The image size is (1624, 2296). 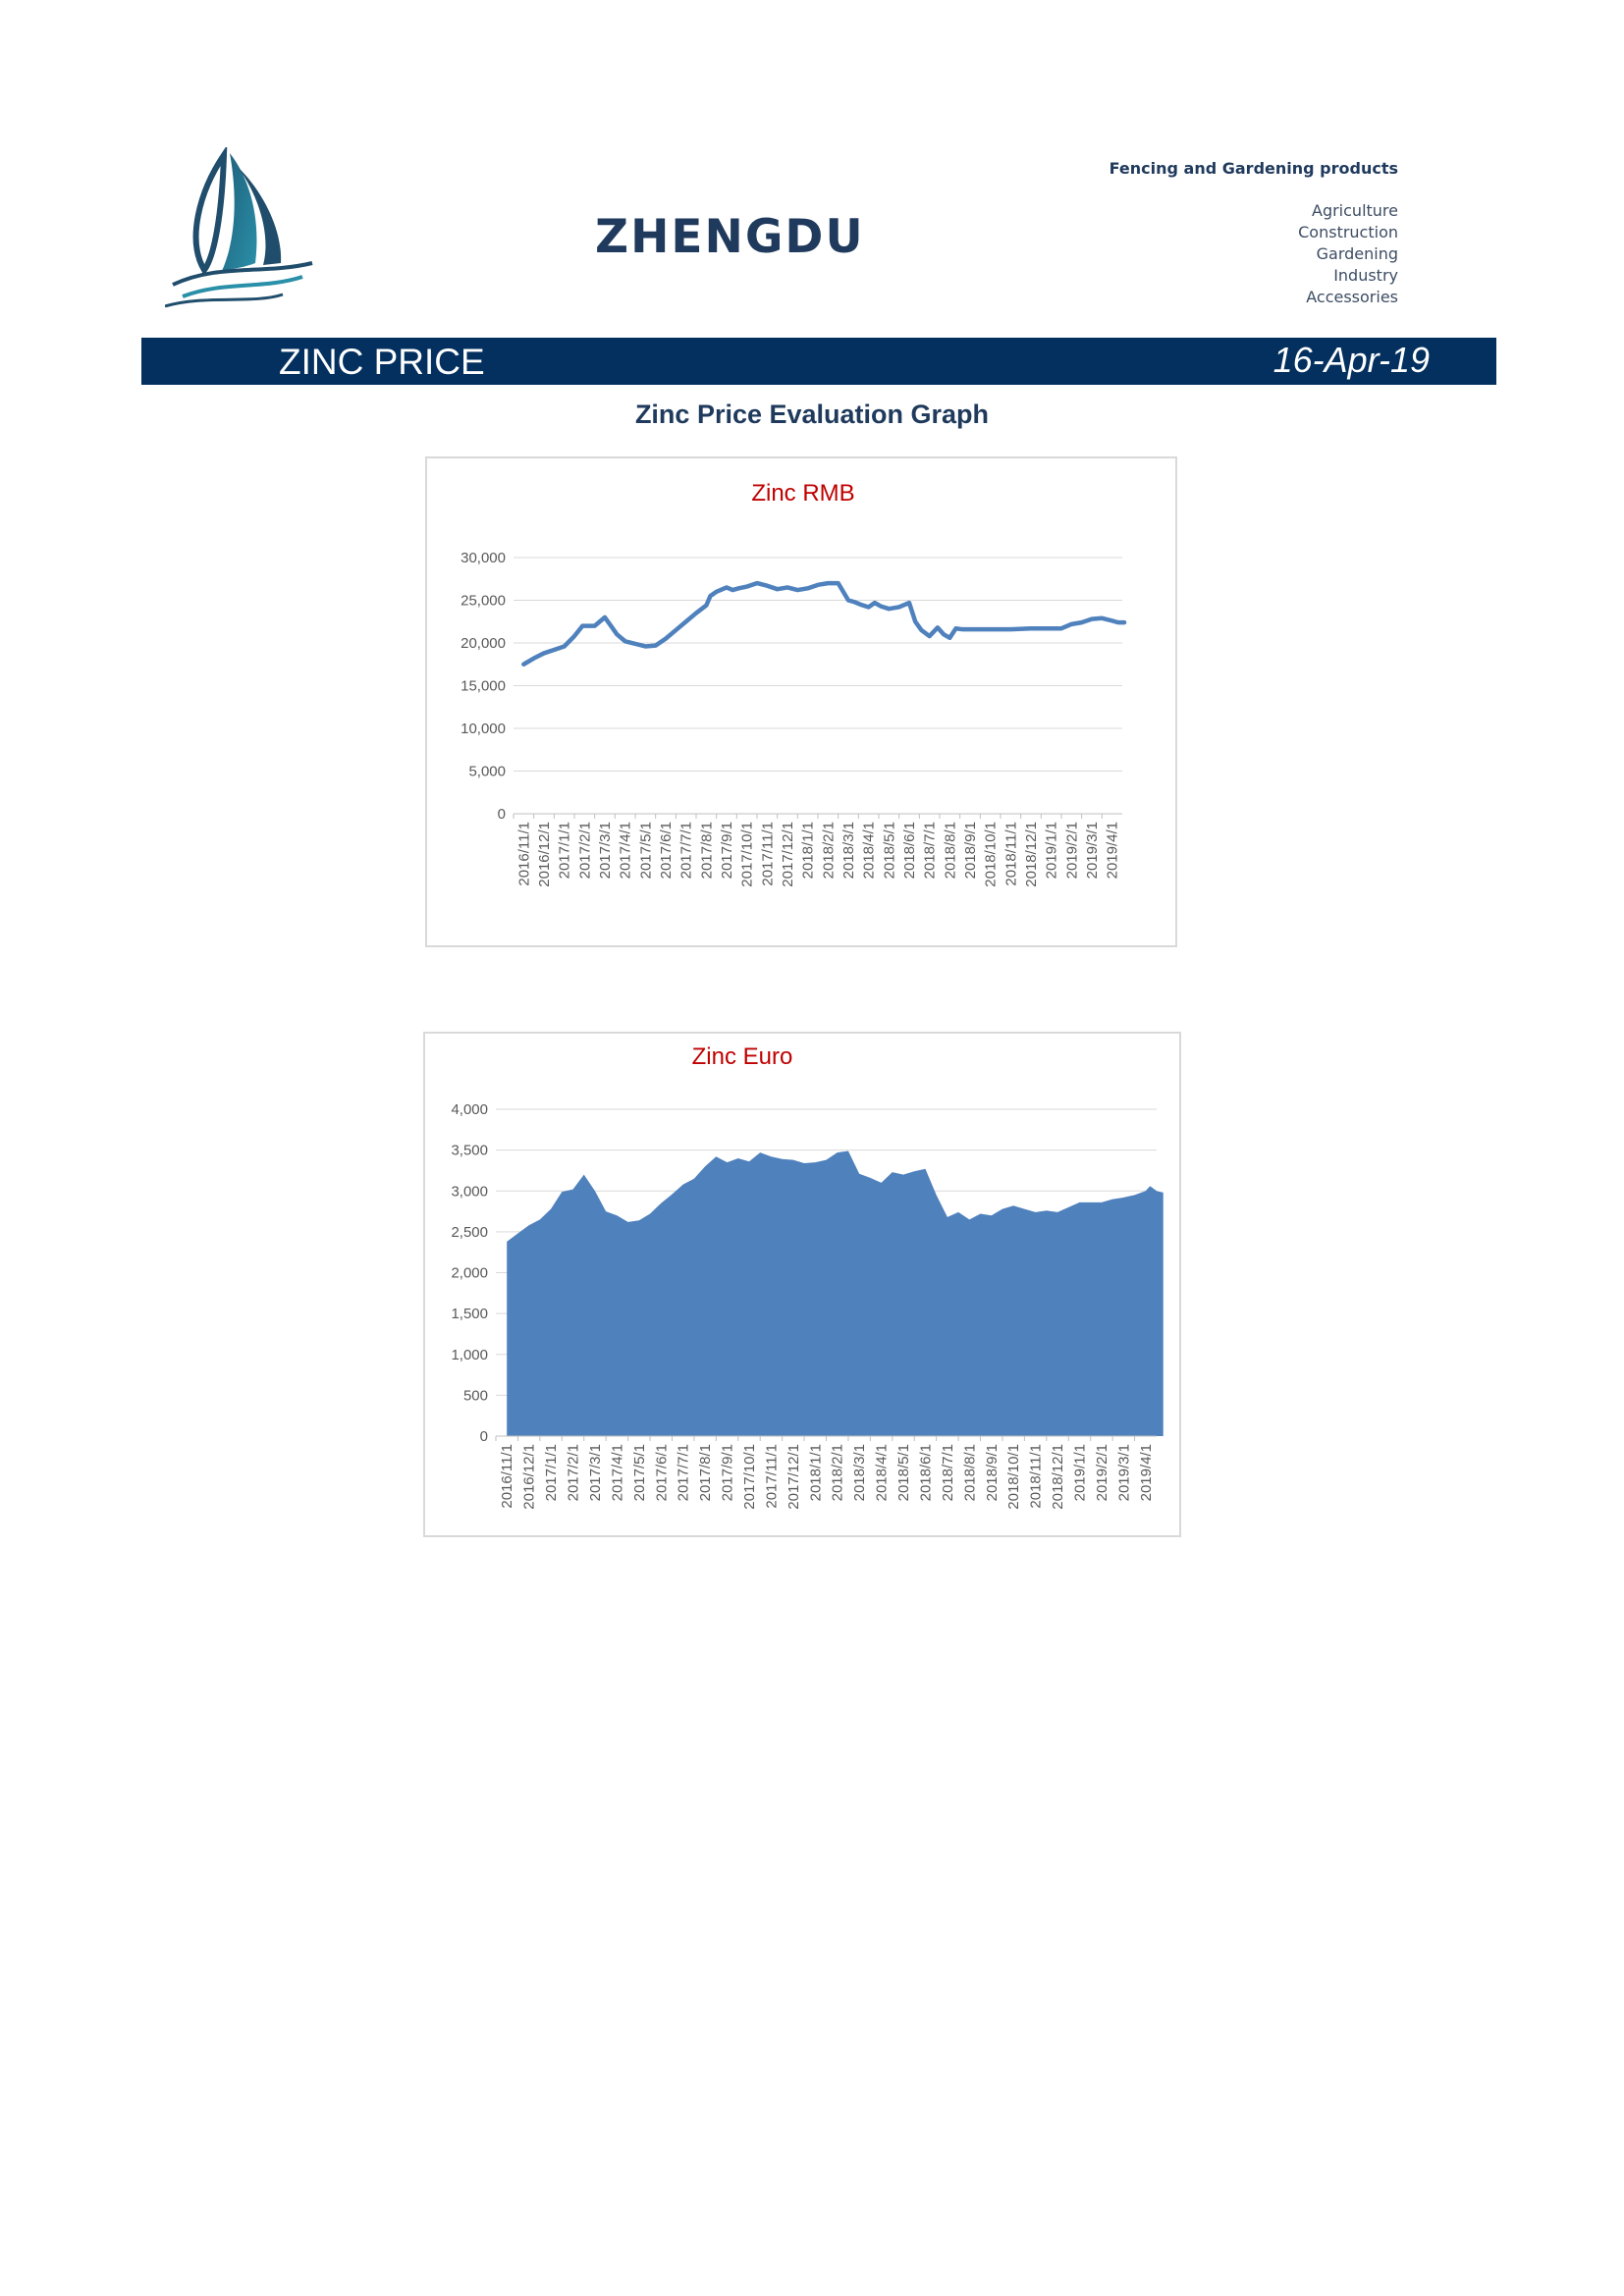 I want to click on y-tick-label: 3,000, so click(x=469, y=1191).